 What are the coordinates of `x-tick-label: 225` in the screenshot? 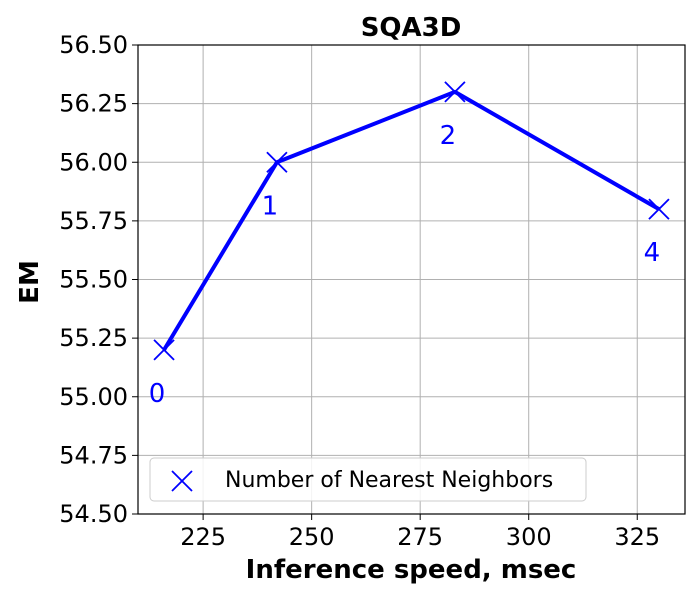 It's located at (203, 537).